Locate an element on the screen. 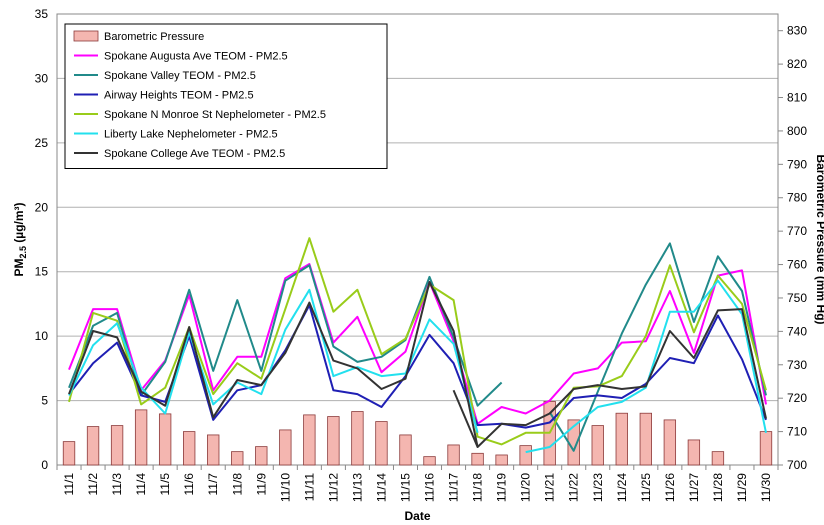  legend-label: Spokane N Monroe St Nephelometer - PM2.5 is located at coordinates (215, 115).